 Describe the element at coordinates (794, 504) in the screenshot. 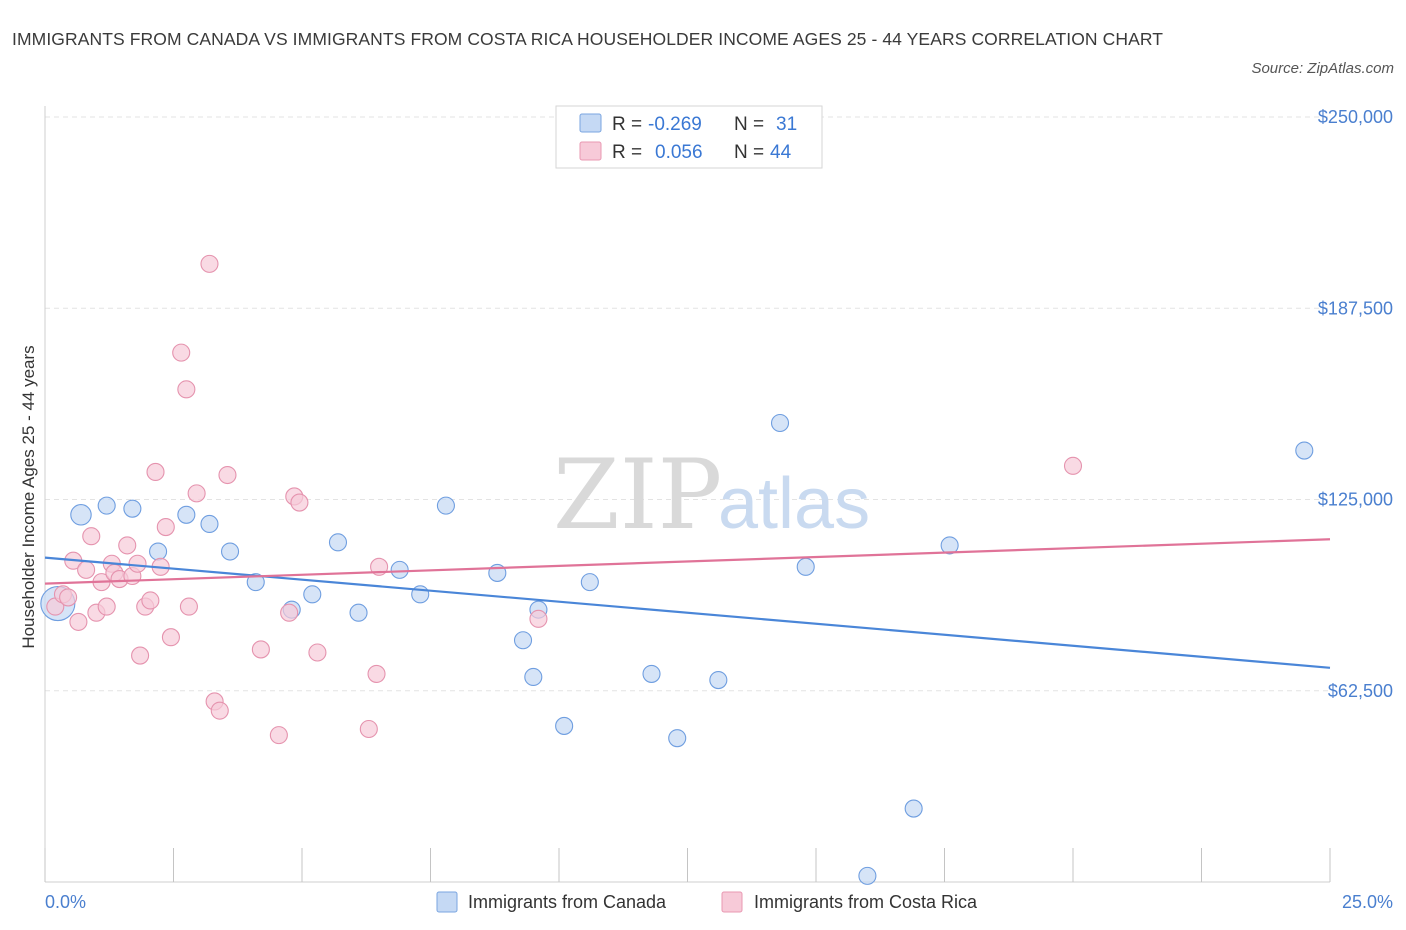

I see `watermark-atlas: atlas` at that location.